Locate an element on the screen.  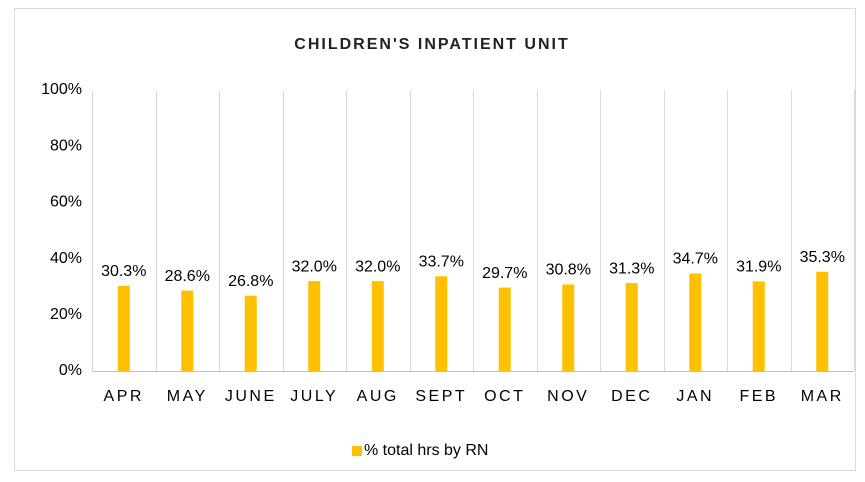
y-tick-label: 20% is located at coordinates (66, 314).